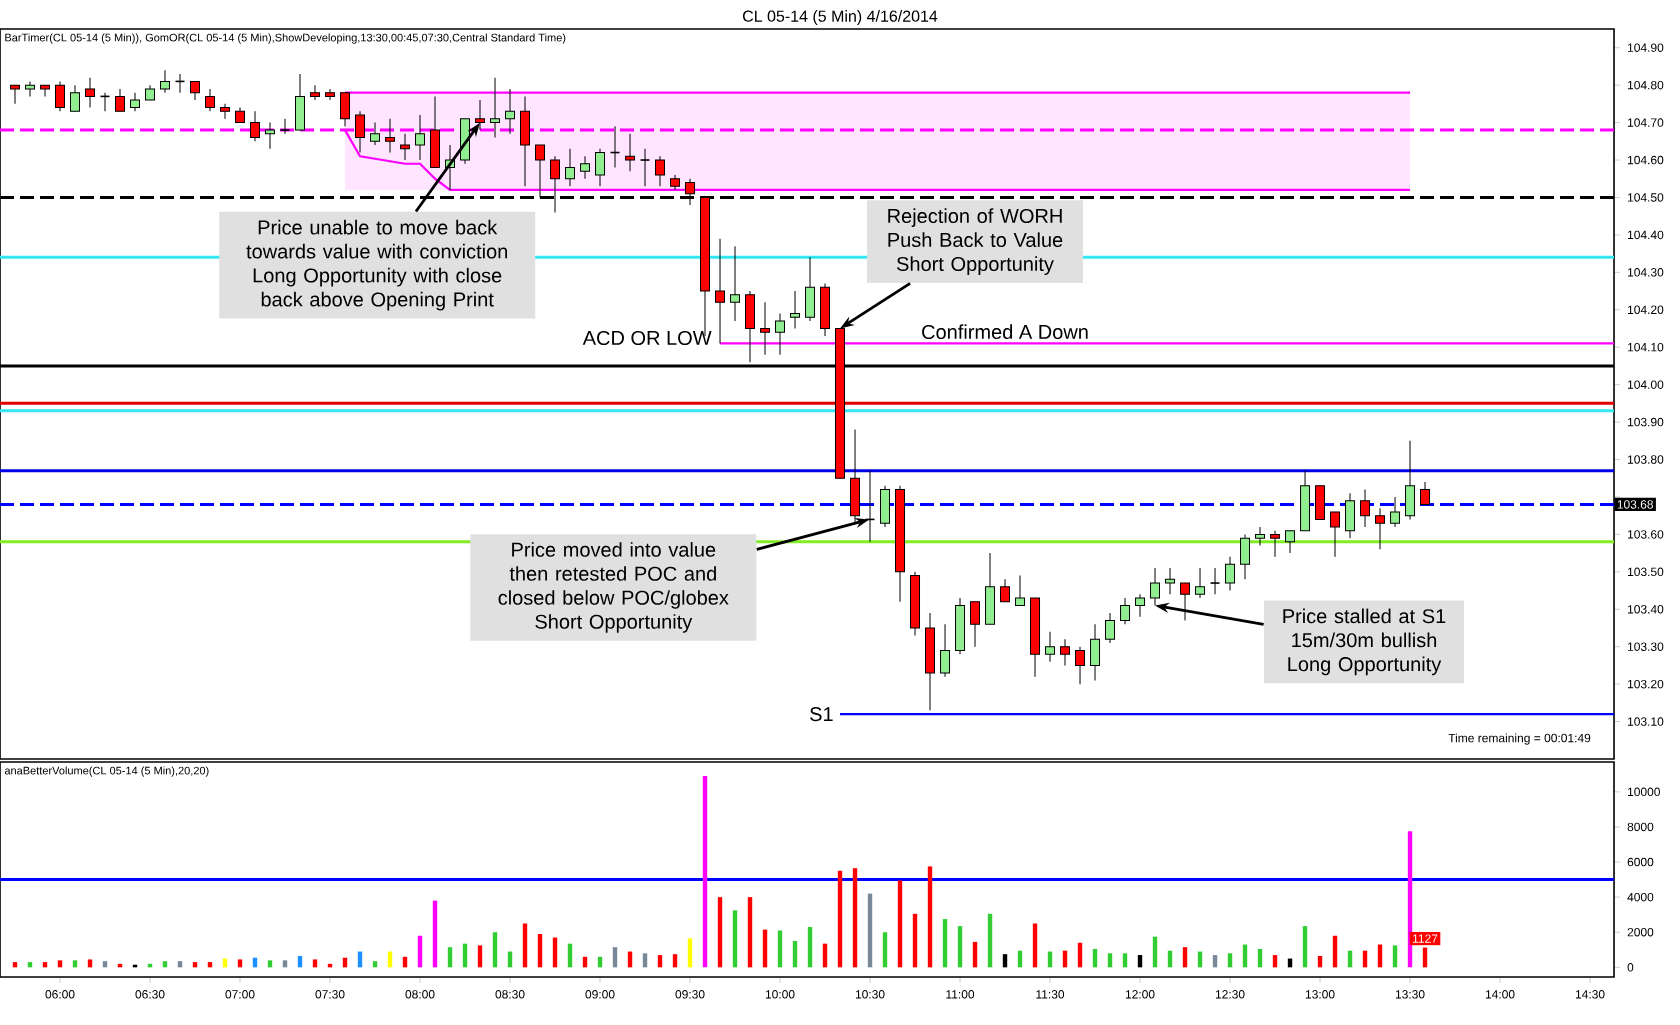  I want to click on y-tick-label: 103.60, so click(1645, 534).